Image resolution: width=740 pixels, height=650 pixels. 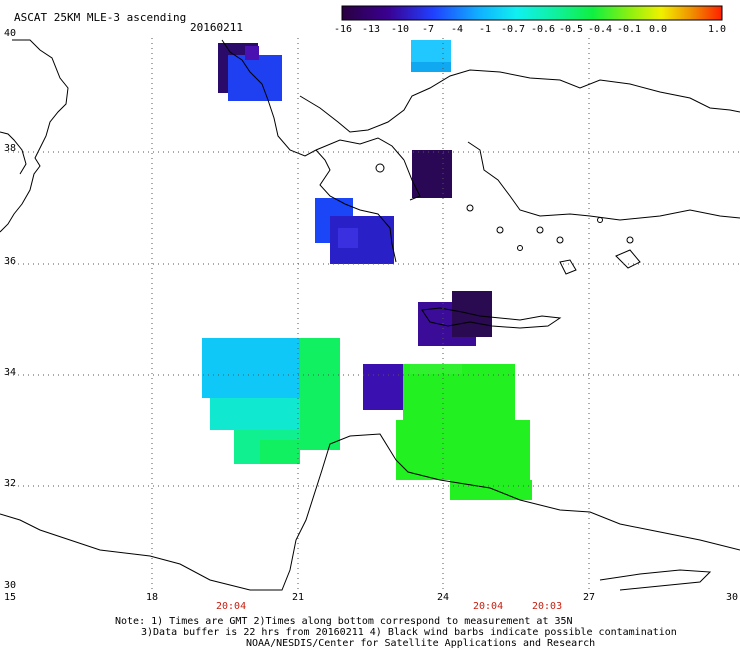 I want to click on map-date: 20160211, so click(x=216, y=27).